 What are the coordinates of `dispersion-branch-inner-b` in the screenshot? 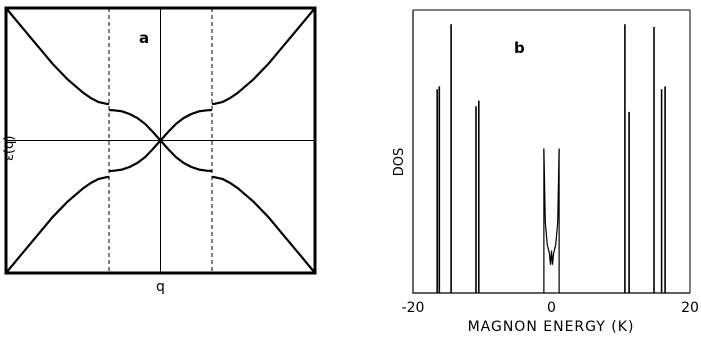 It's located at (160, 140).